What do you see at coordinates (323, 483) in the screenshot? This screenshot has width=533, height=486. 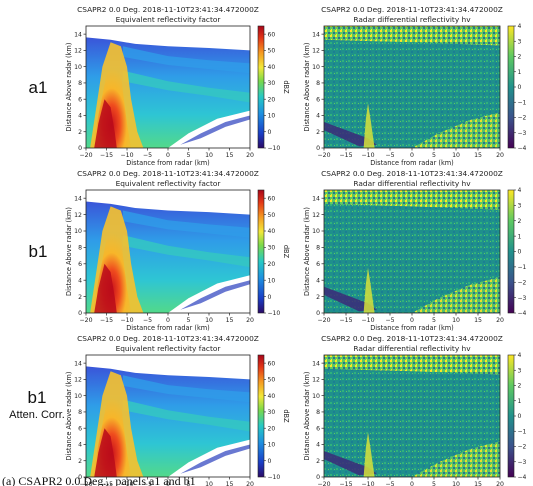 I see `x-tick-label: −20` at bounding box center [323, 483].